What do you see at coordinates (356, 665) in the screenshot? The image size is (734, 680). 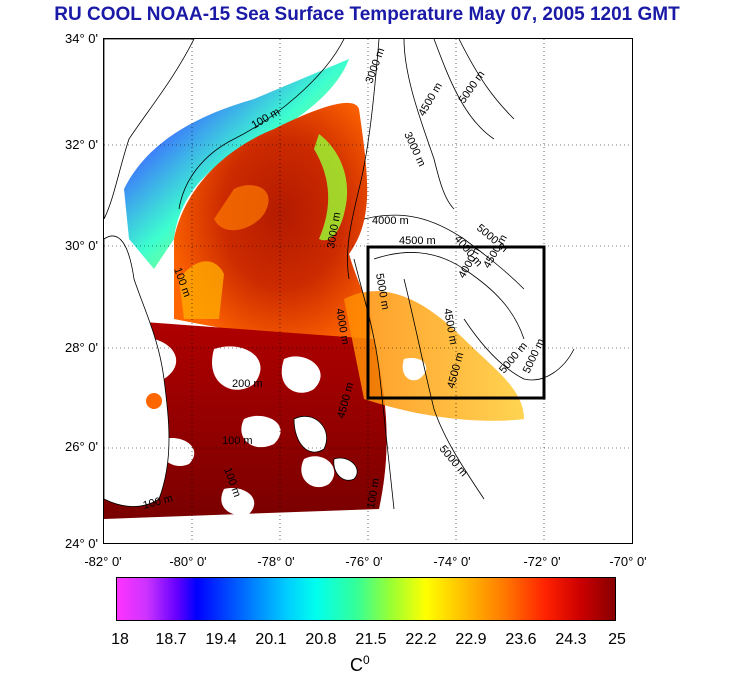 I see `unit-base: C` at bounding box center [356, 665].